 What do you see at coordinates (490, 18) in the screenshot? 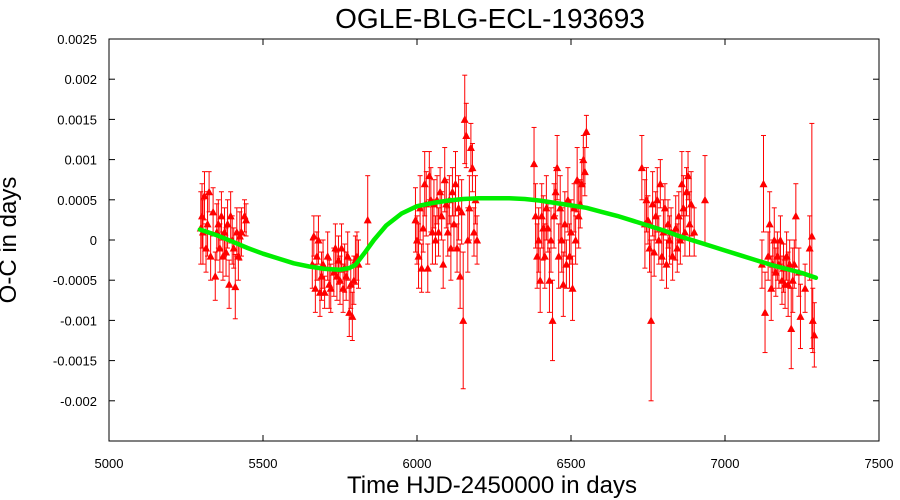
I see `chart-title: OGLE-BLG-ECL-193693` at bounding box center [490, 18].